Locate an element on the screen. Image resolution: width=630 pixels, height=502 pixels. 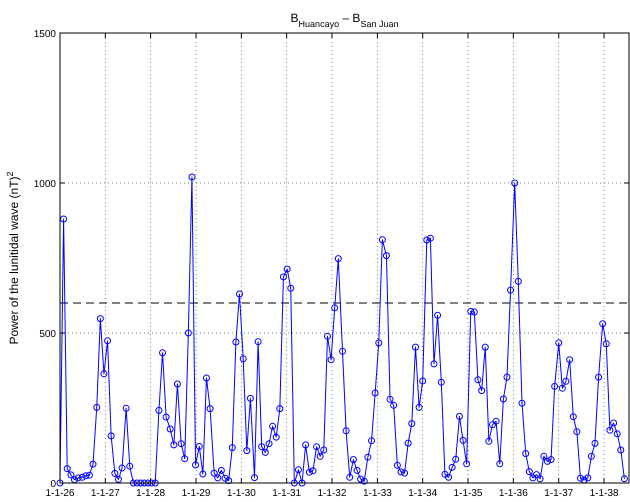
y-tick-label: 1000 is located at coordinates (45, 184).